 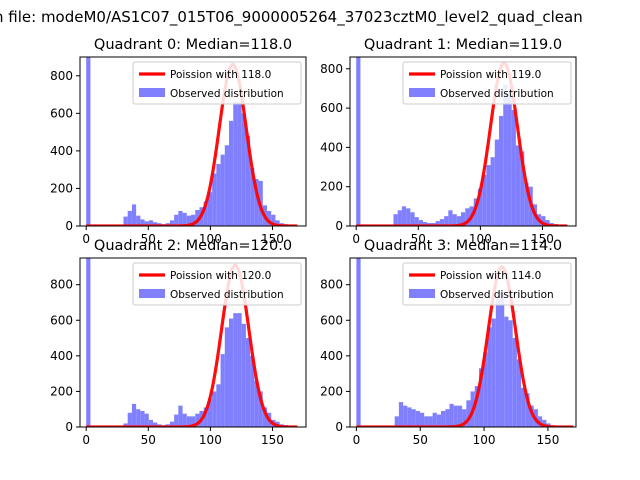 I want to click on legend: Poission with 119.0 Observed distribution, so click(x=487, y=83).